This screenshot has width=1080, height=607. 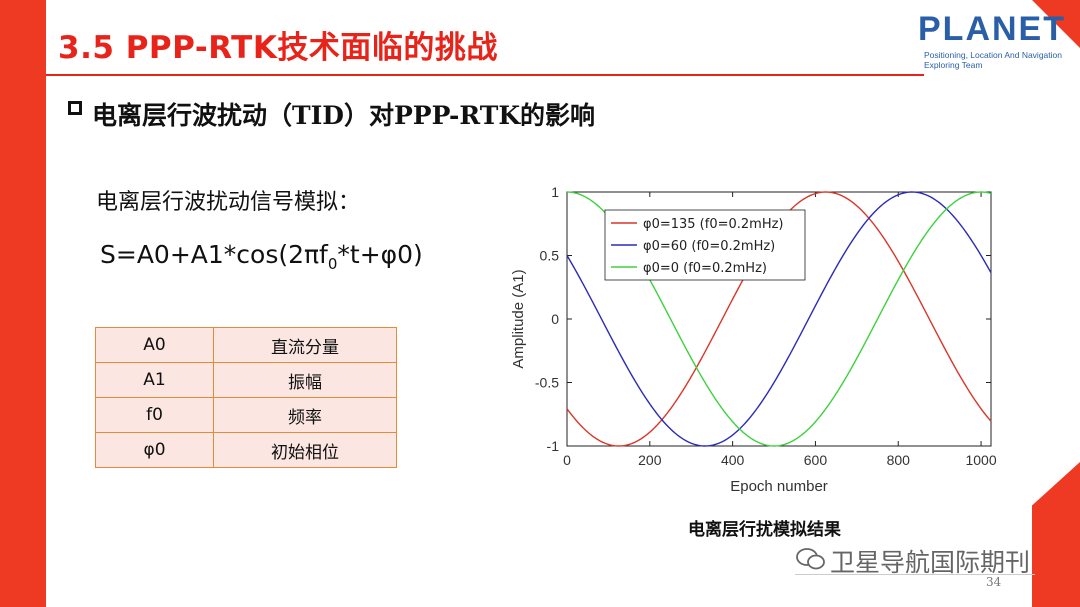 I want to click on logo-tagline-2: Exploring Team, so click(x=953, y=65).